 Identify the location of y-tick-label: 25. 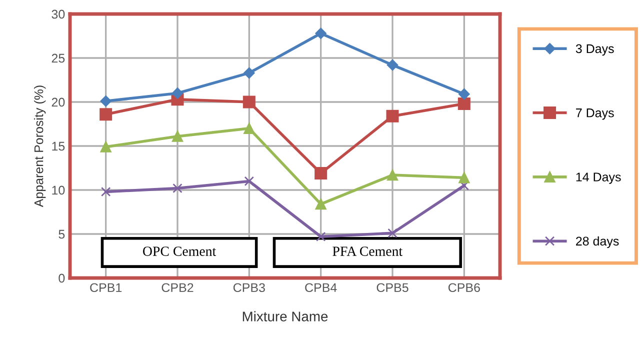
(58, 58).